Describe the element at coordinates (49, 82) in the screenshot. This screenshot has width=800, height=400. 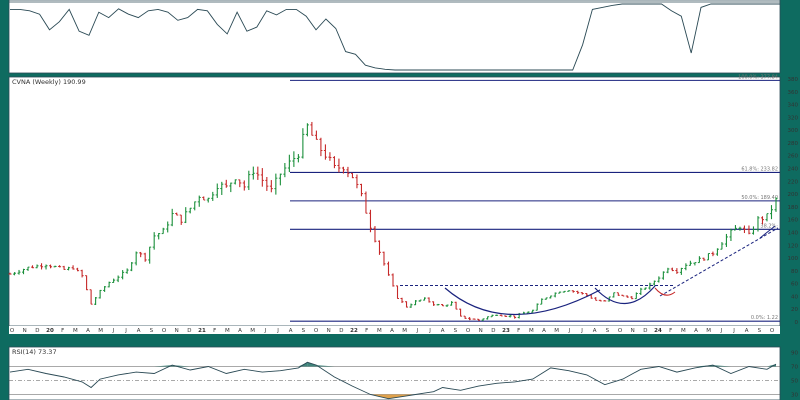
I see `price-panel-title: CVNA (Weekly) 190.99` at that location.